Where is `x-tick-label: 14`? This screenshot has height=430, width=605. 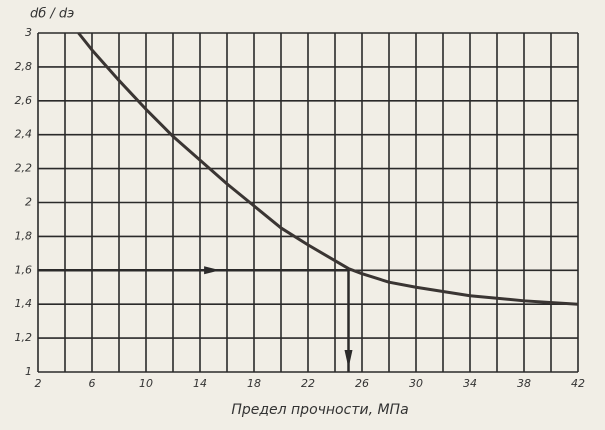
x-tick-label: 14 is located at coordinates (200, 383).